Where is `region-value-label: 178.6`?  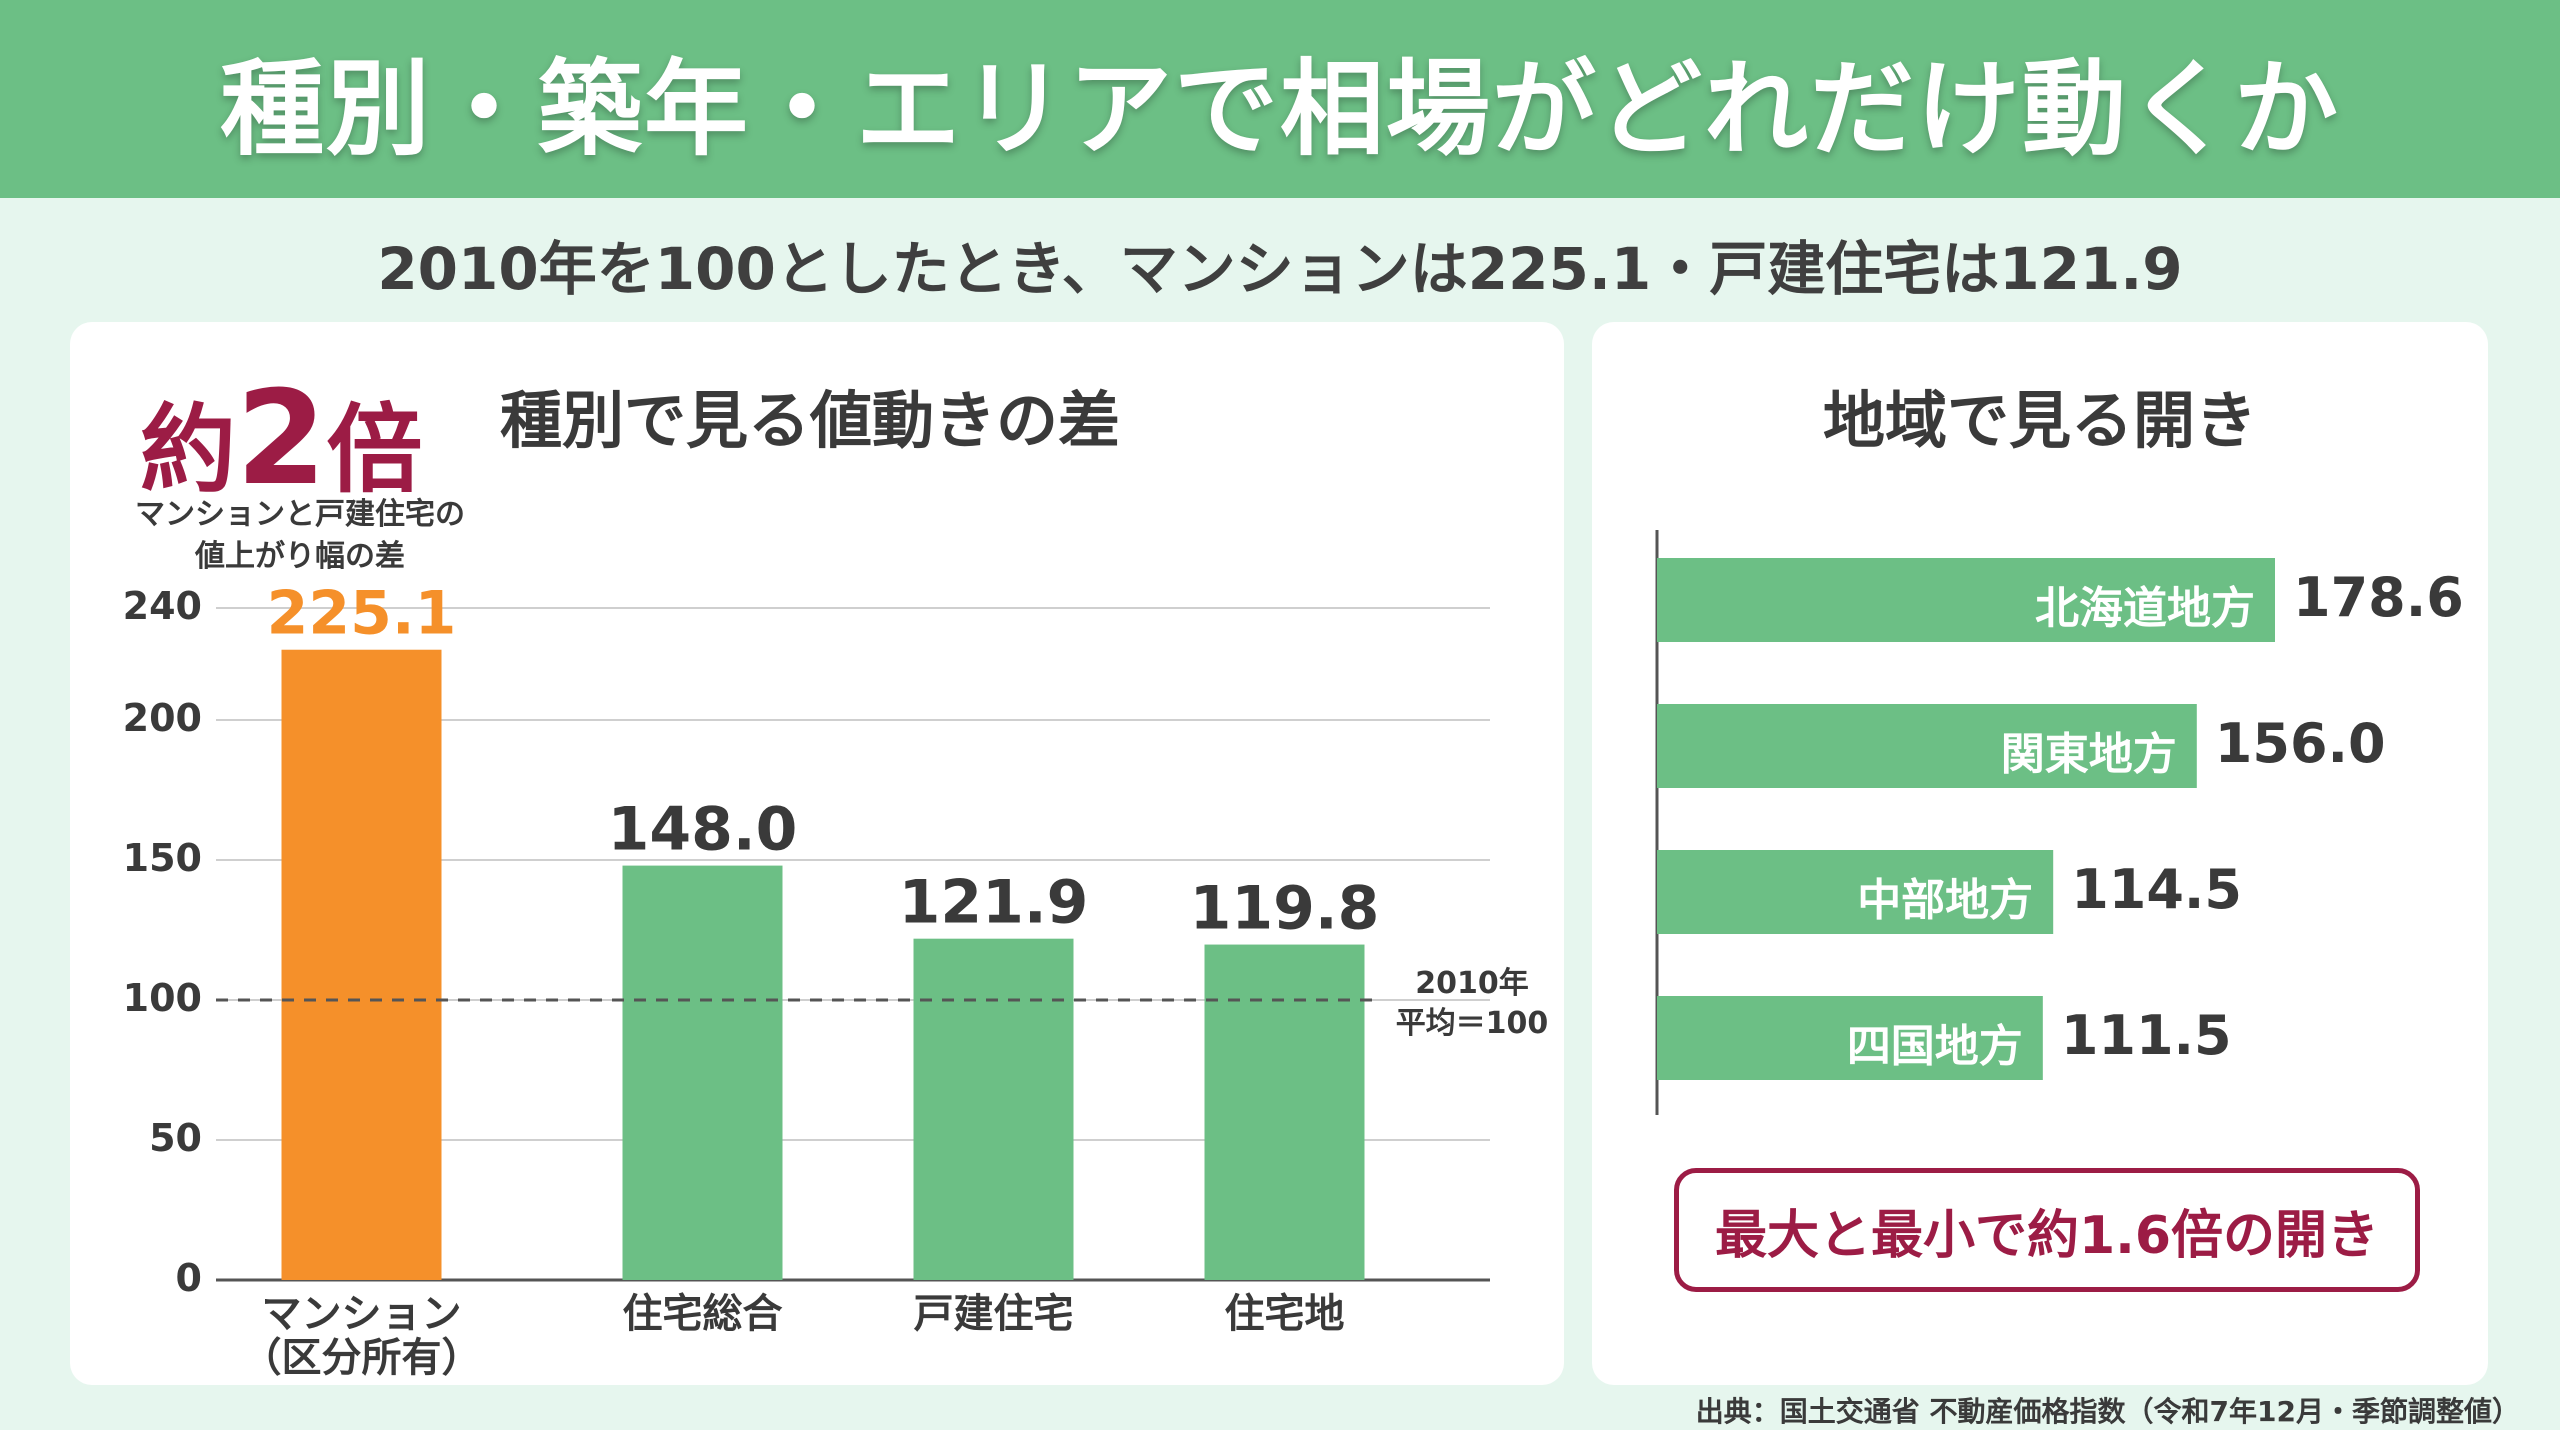 region-value-label: 178.6 is located at coordinates (2378, 597).